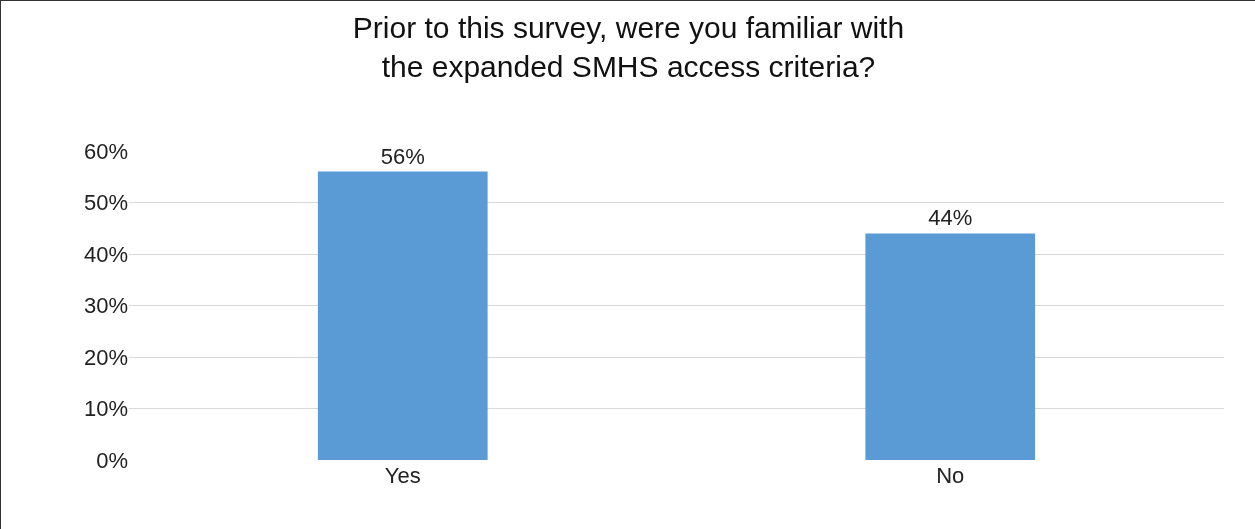 The image size is (1255, 529). Describe the element at coordinates (628, 47) in the screenshot. I see `chart-title: Prior to this survey, were you familiar with the expanded SMHS access criteria?` at that location.